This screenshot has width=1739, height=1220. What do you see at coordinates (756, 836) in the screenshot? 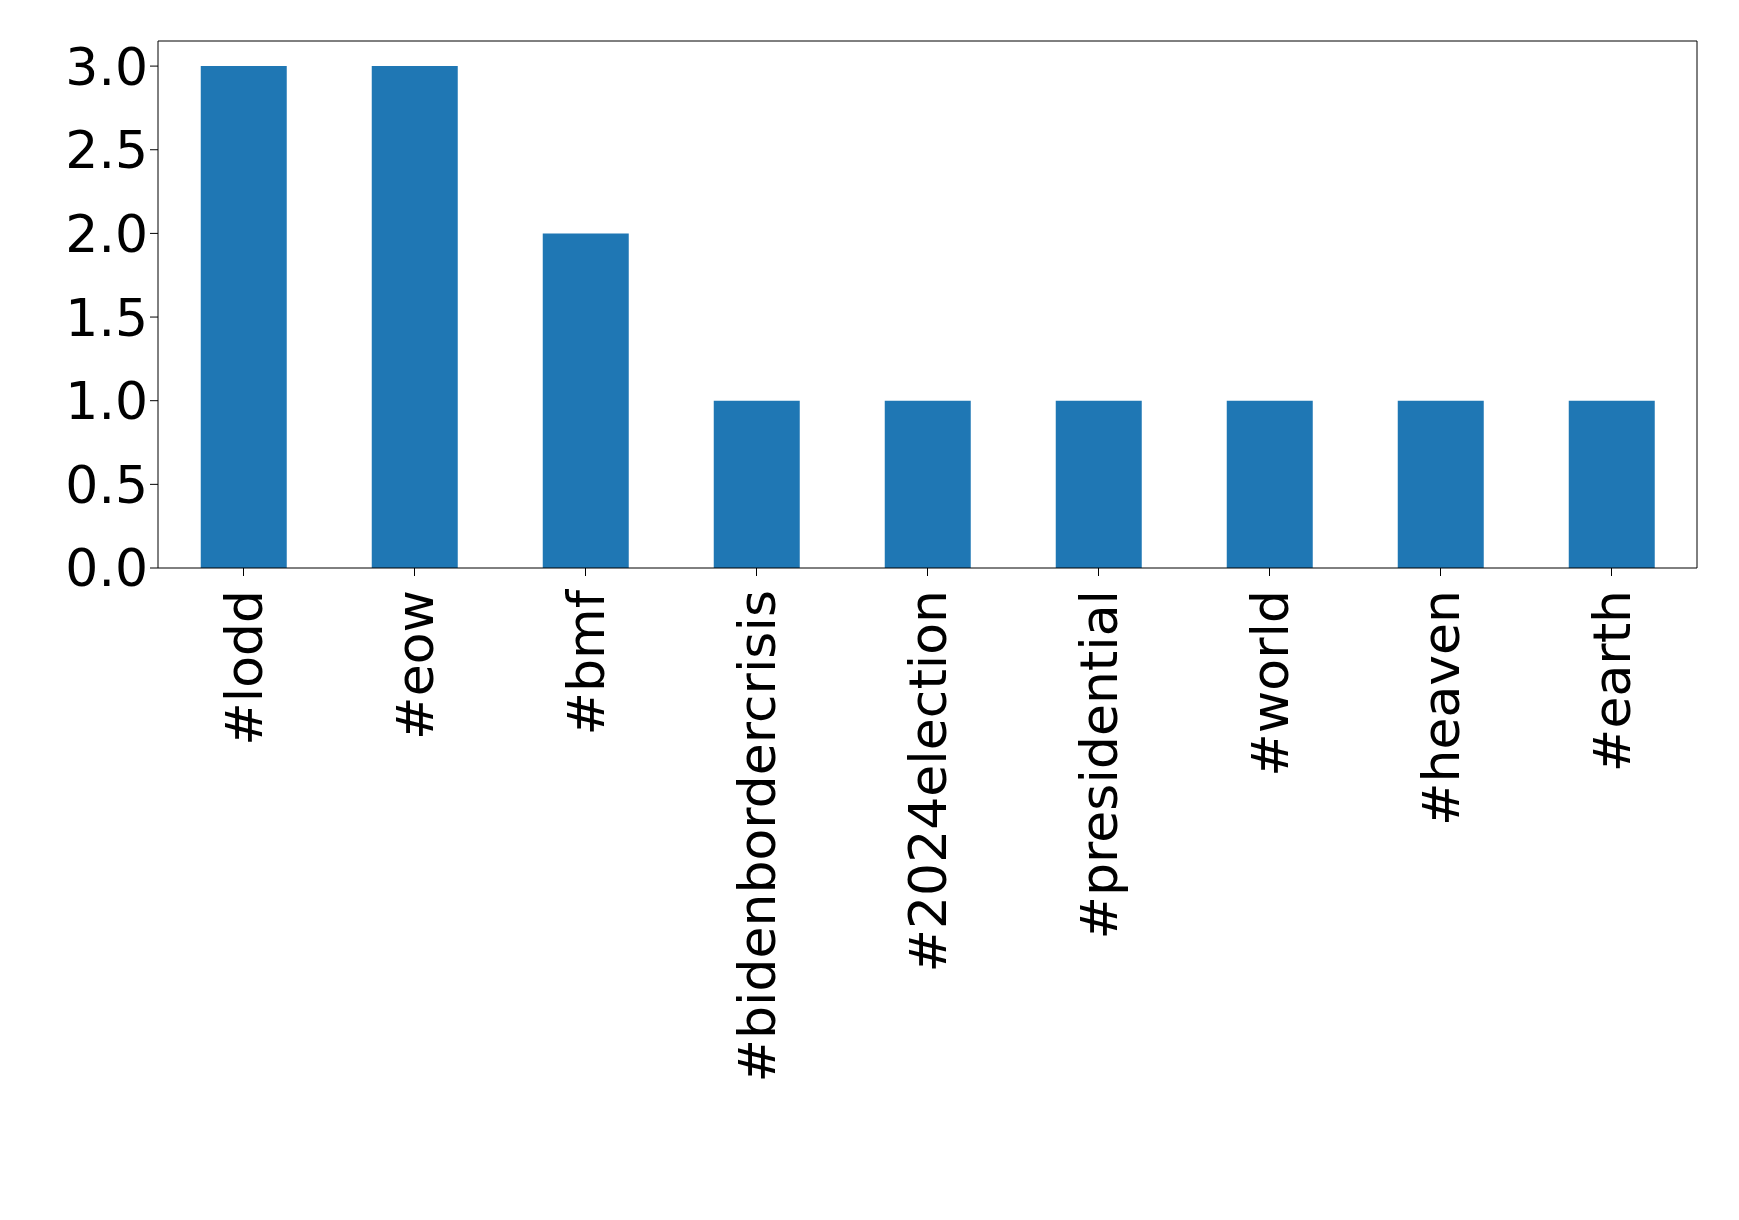
I see `x-tick-label: #bidenbordercrisis` at bounding box center [756, 836].